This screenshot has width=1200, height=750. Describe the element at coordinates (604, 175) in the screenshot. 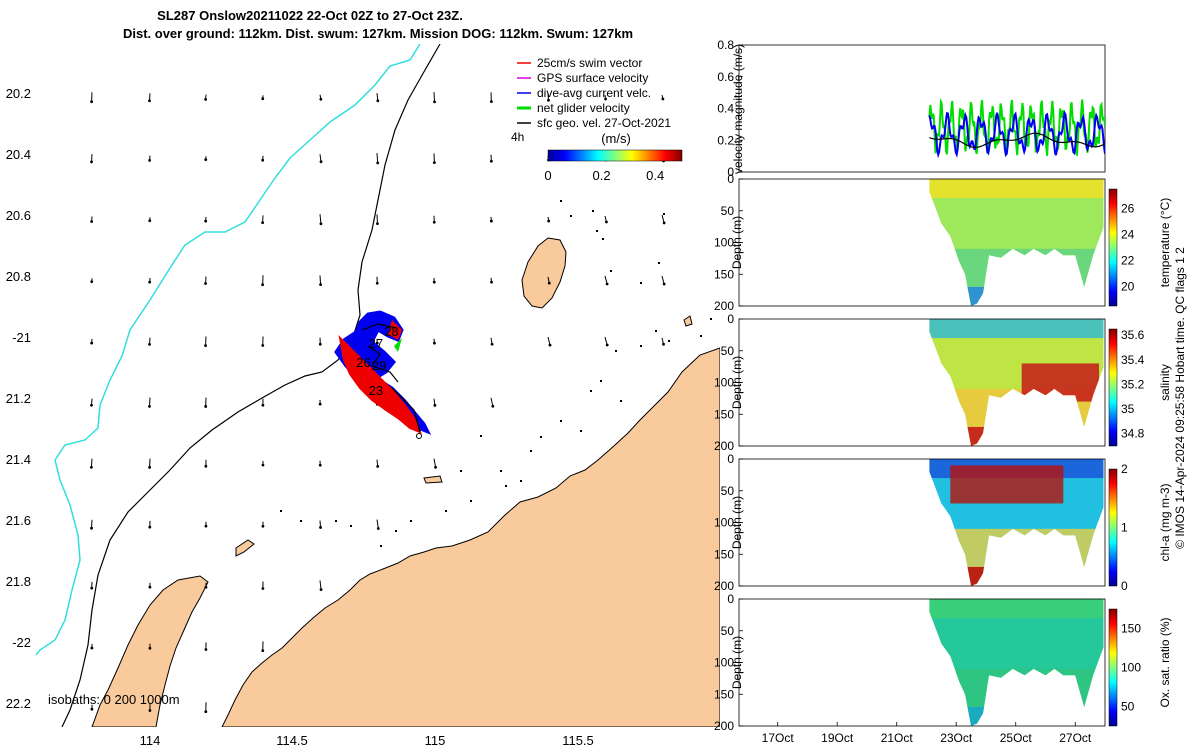

I see `map-colorbar-ticks: 0 0.2 0.4` at that location.